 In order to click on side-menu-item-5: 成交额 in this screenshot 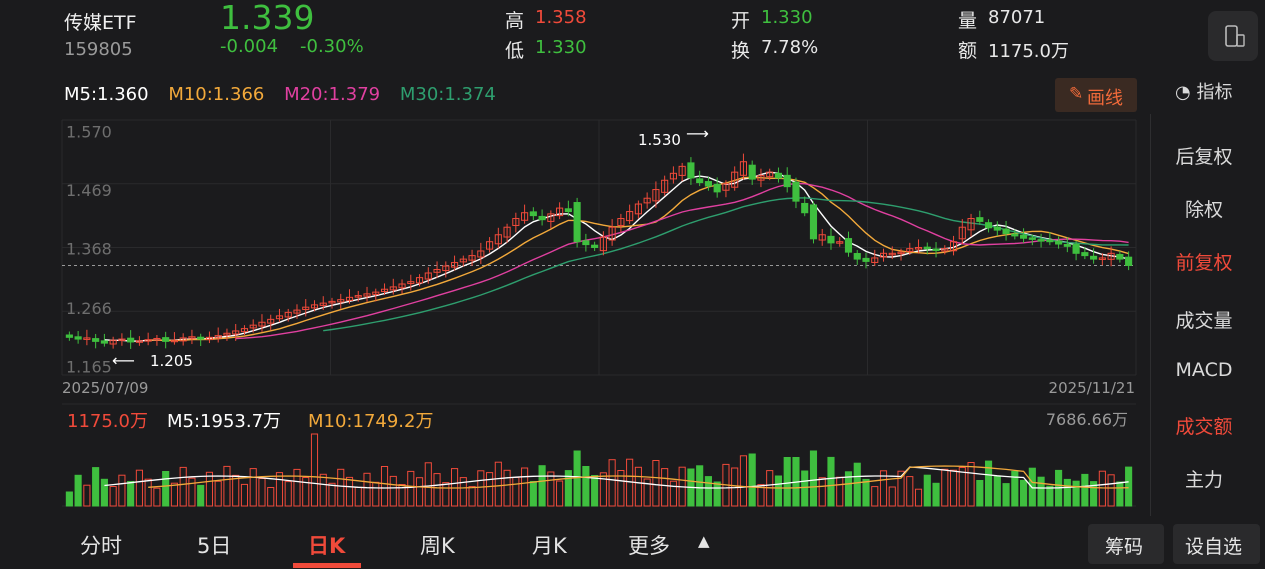, I will do `click(1204, 427)`.